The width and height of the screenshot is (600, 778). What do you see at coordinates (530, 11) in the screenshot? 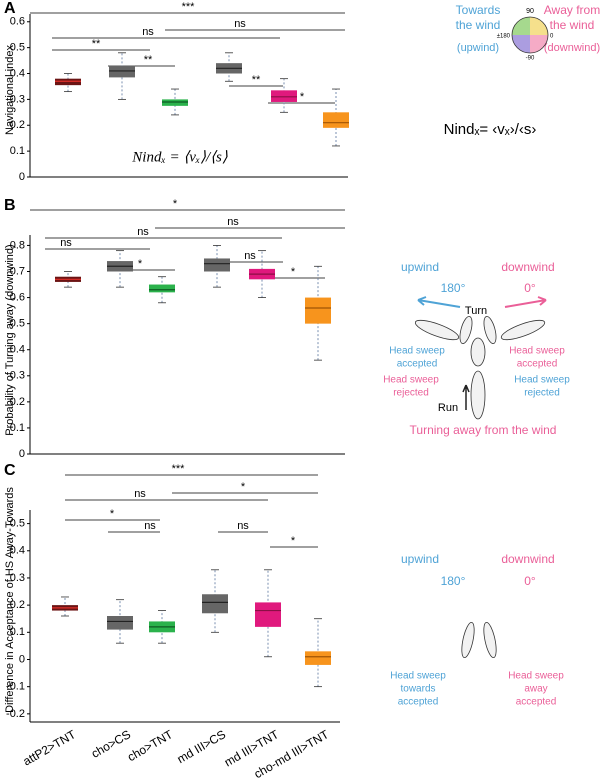
I see `compass-label: 90` at bounding box center [530, 11].